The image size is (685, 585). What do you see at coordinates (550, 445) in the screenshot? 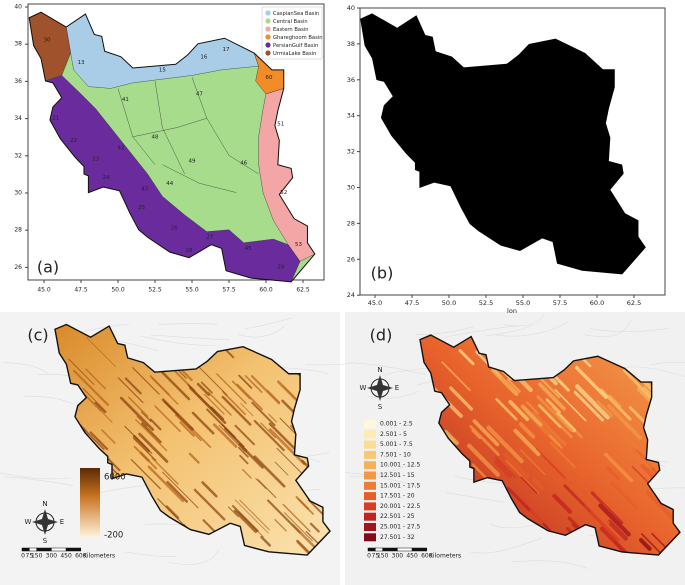
I see `iran-outline` at bounding box center [550, 445].